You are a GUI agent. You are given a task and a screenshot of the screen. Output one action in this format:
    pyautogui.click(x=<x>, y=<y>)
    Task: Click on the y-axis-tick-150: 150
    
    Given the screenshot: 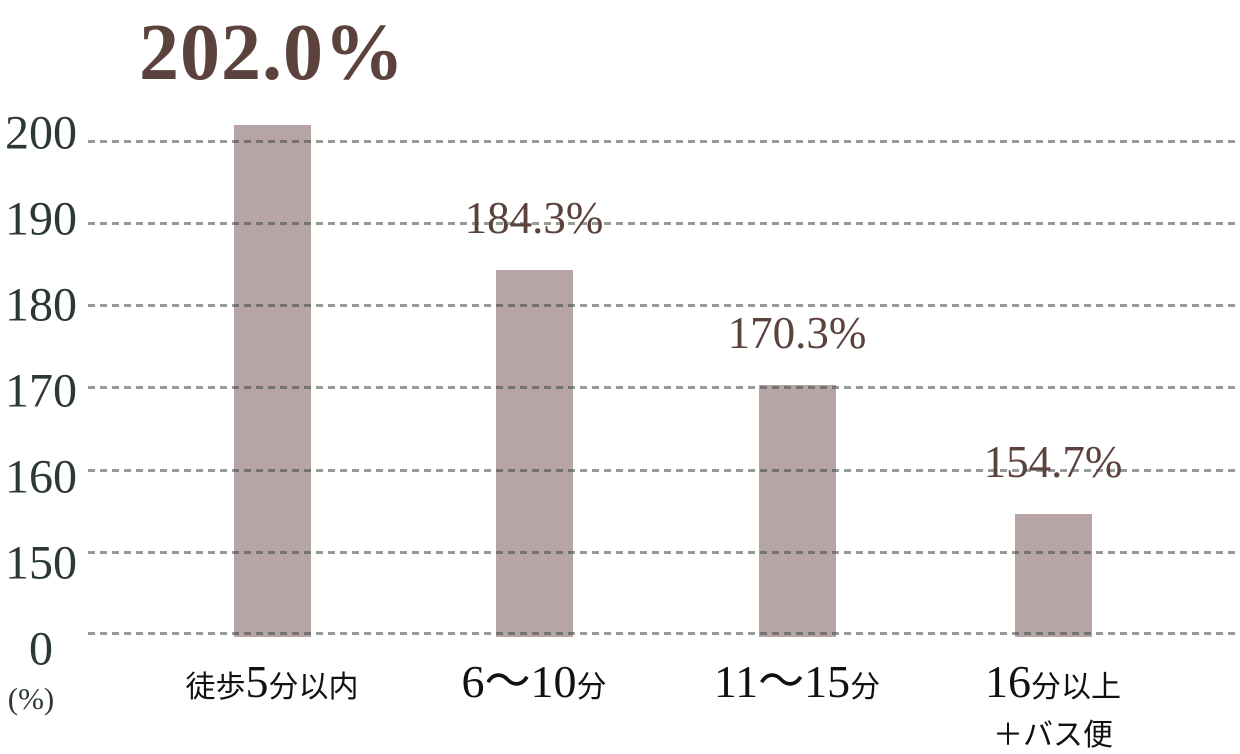 What is the action you would take?
    pyautogui.click(x=41, y=563)
    